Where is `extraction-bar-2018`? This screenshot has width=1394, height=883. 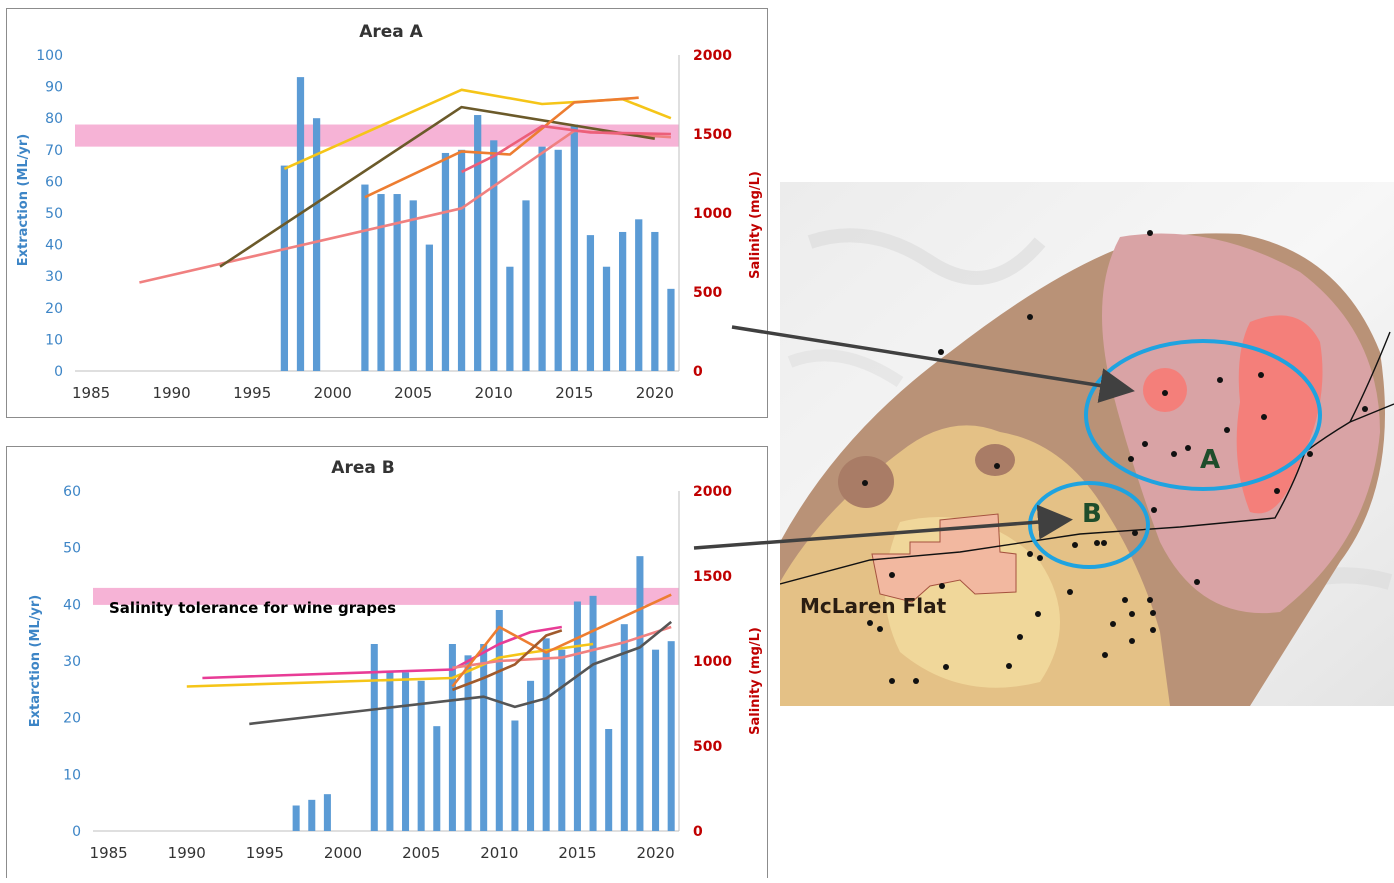 extraction-bar-2018 is located at coordinates (624, 727).